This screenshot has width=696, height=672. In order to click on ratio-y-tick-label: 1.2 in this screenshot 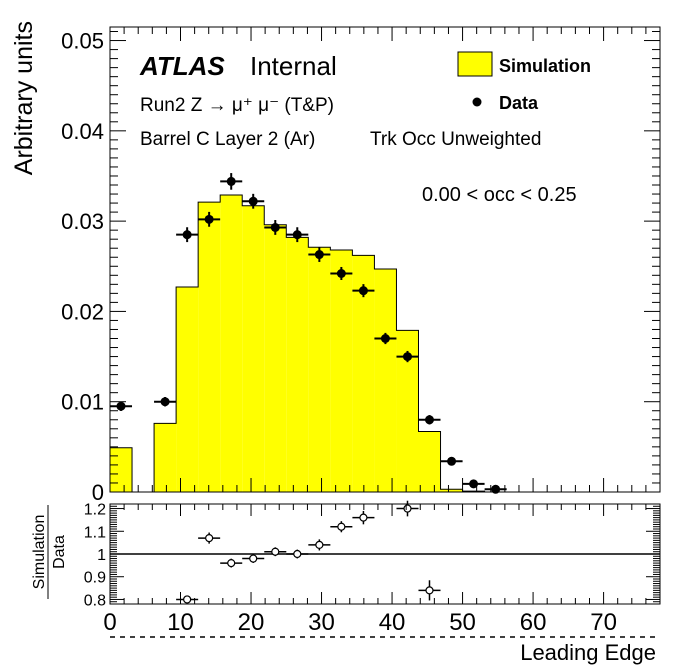, I will do `click(95, 510)`.